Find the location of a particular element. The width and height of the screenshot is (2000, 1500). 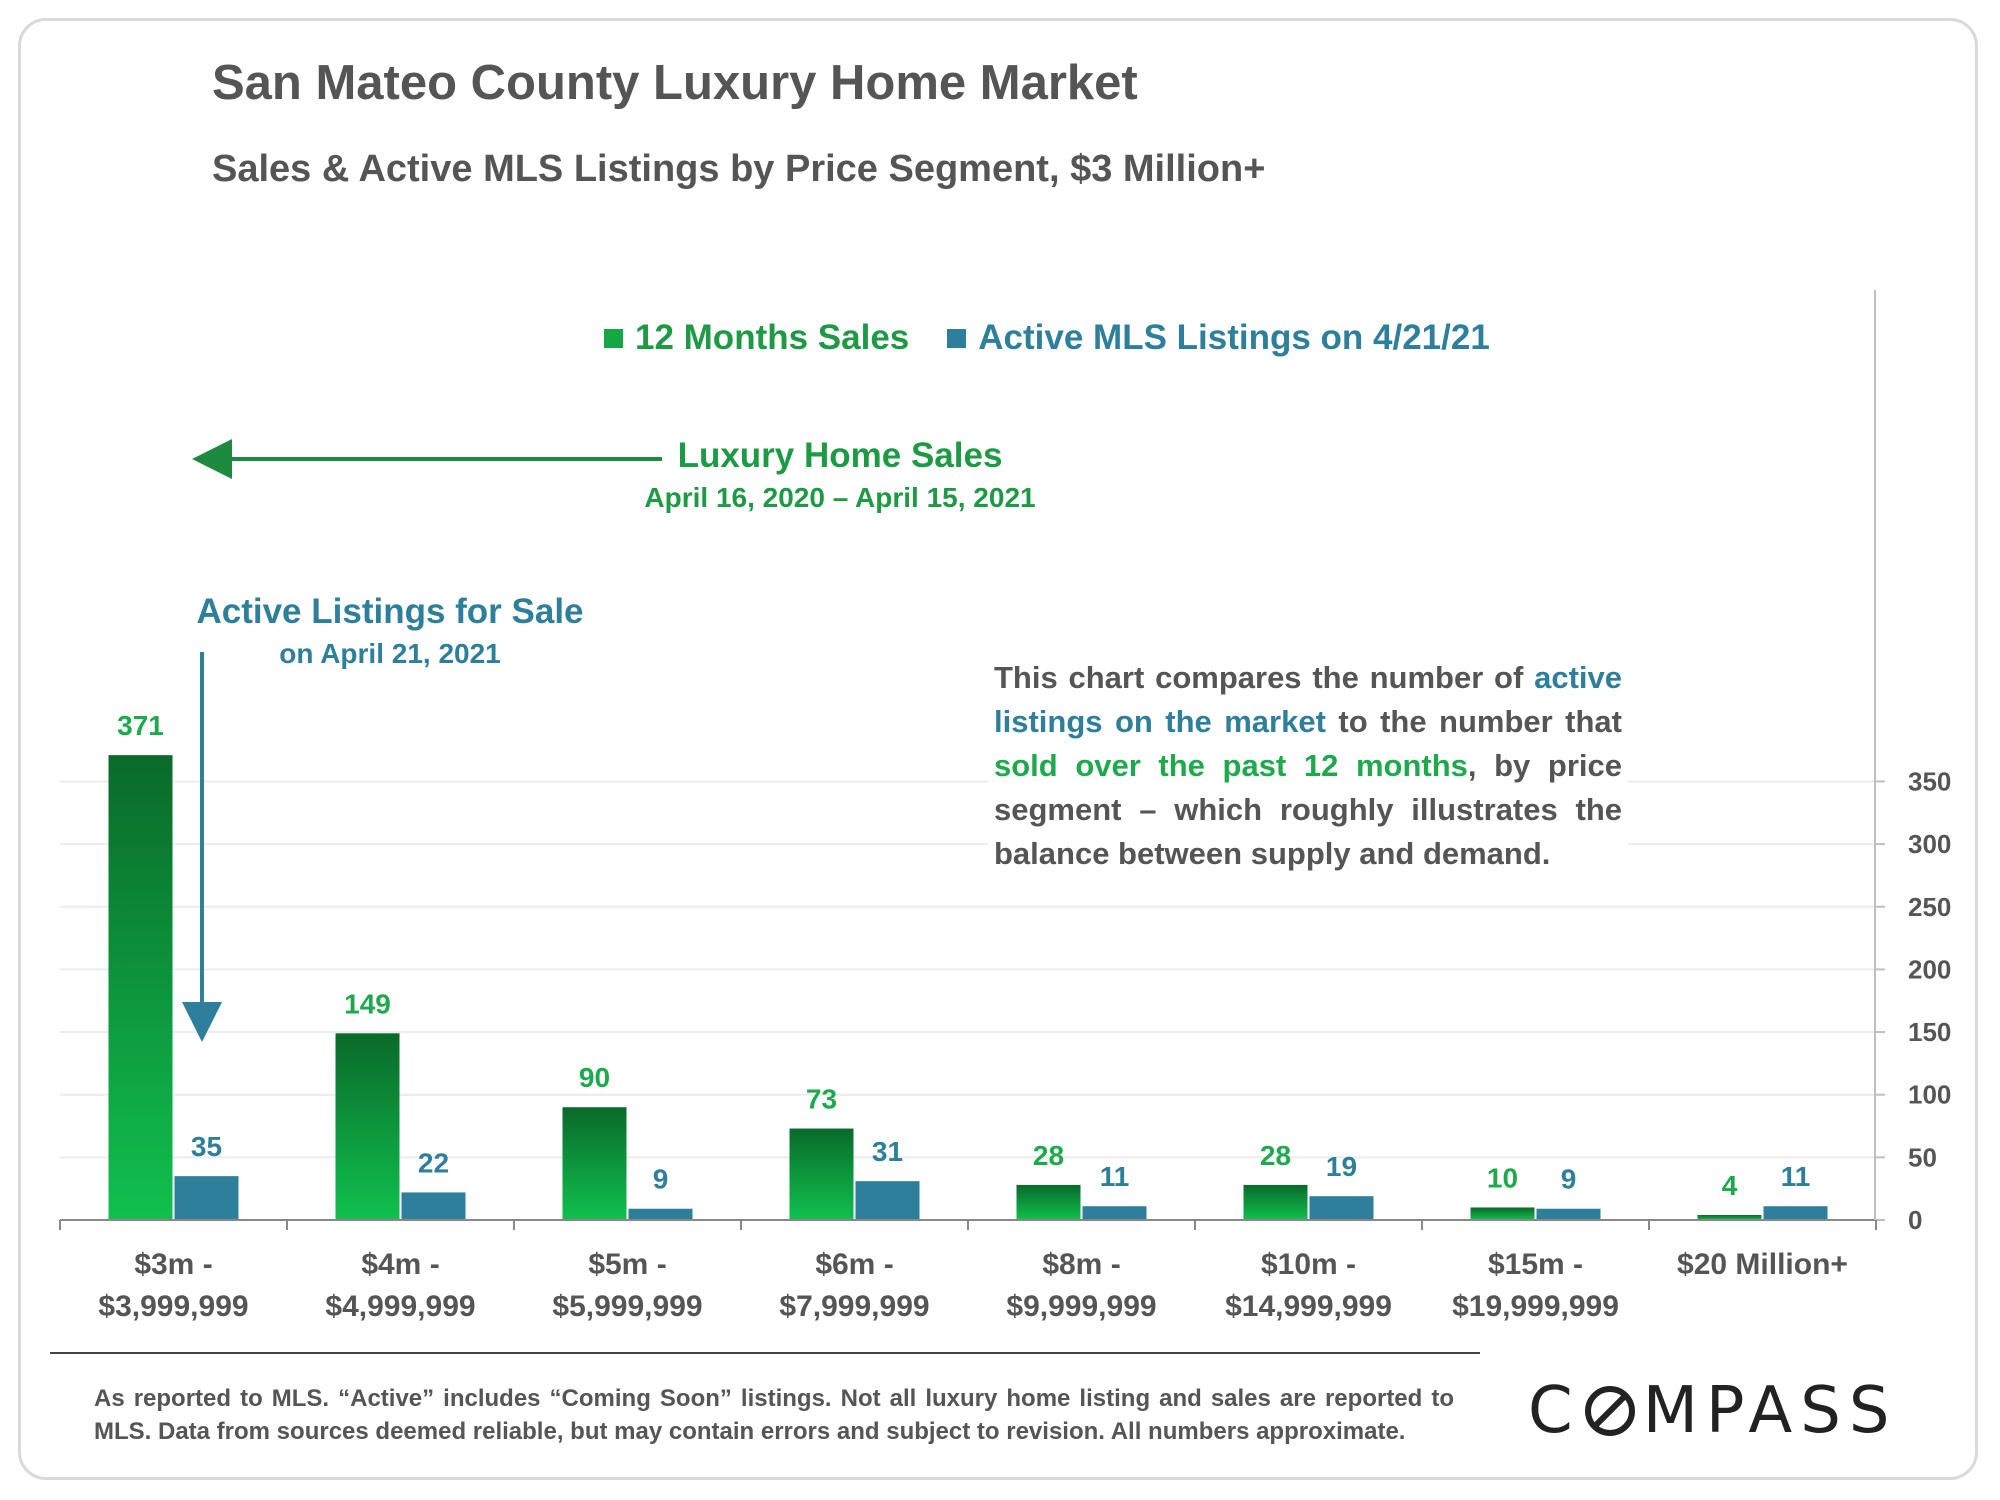

x-category-label: $5,999,999 is located at coordinates (627, 1306).